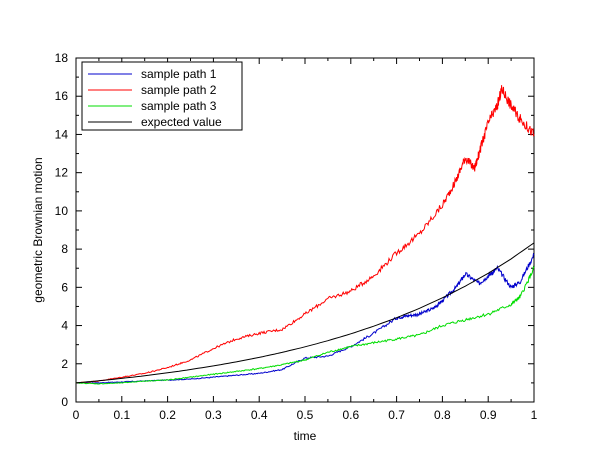 This screenshot has width=610, height=460. Describe the element at coordinates (62, 134) in the screenshot. I see `y-tick-label: 14` at that location.